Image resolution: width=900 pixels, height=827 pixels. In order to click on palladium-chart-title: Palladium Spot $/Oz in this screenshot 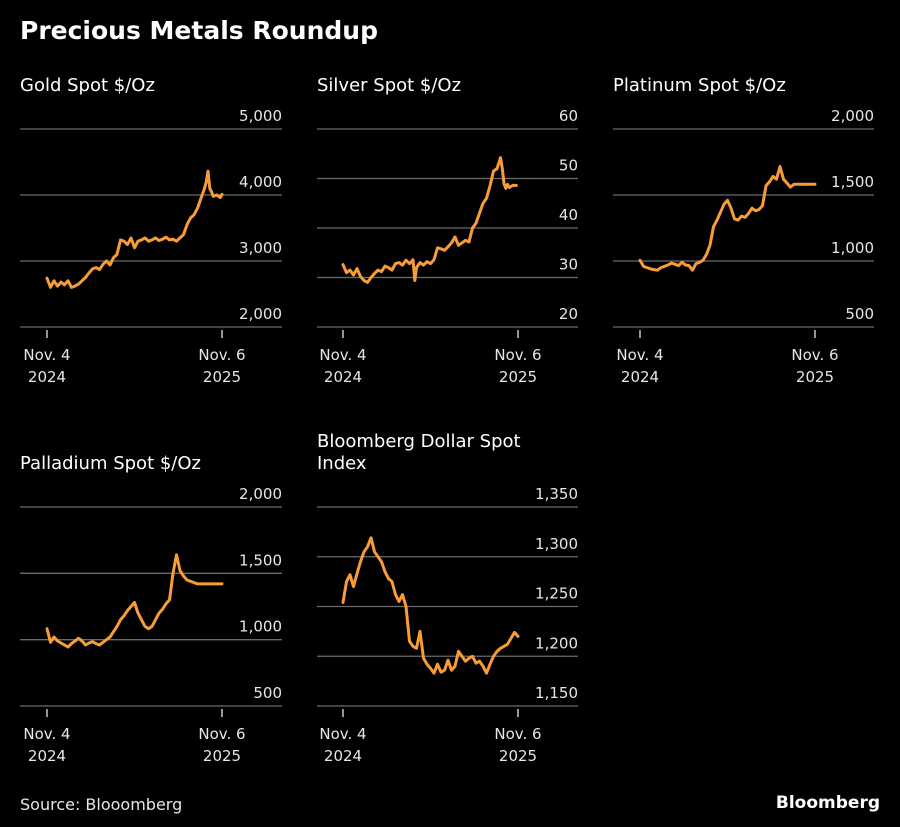, I will do `click(110, 463)`.